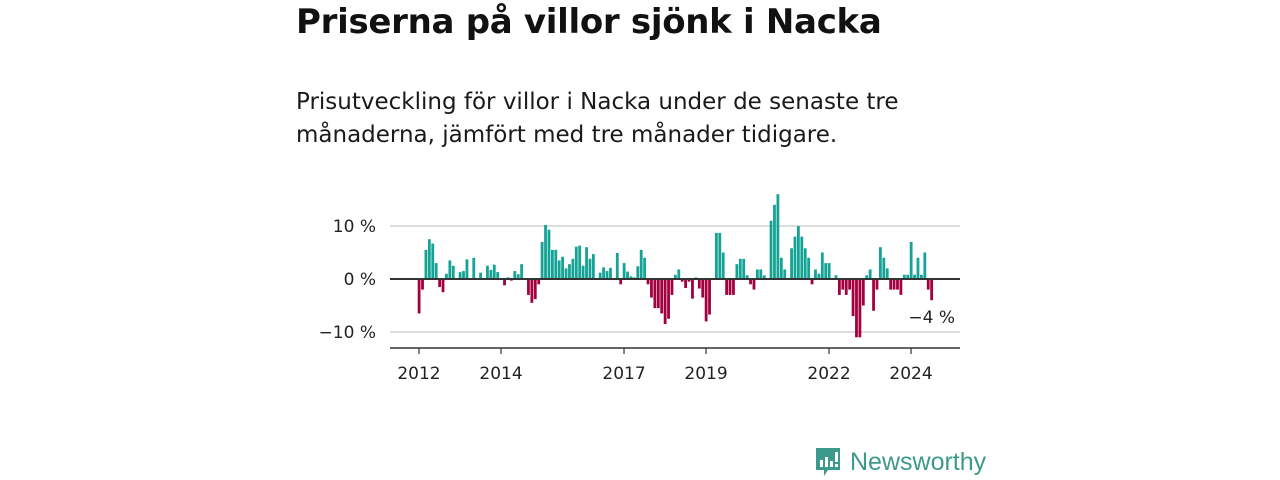  What do you see at coordinates (418, 374) in the screenshot?
I see `x-tick-label: 2012` at bounding box center [418, 374].